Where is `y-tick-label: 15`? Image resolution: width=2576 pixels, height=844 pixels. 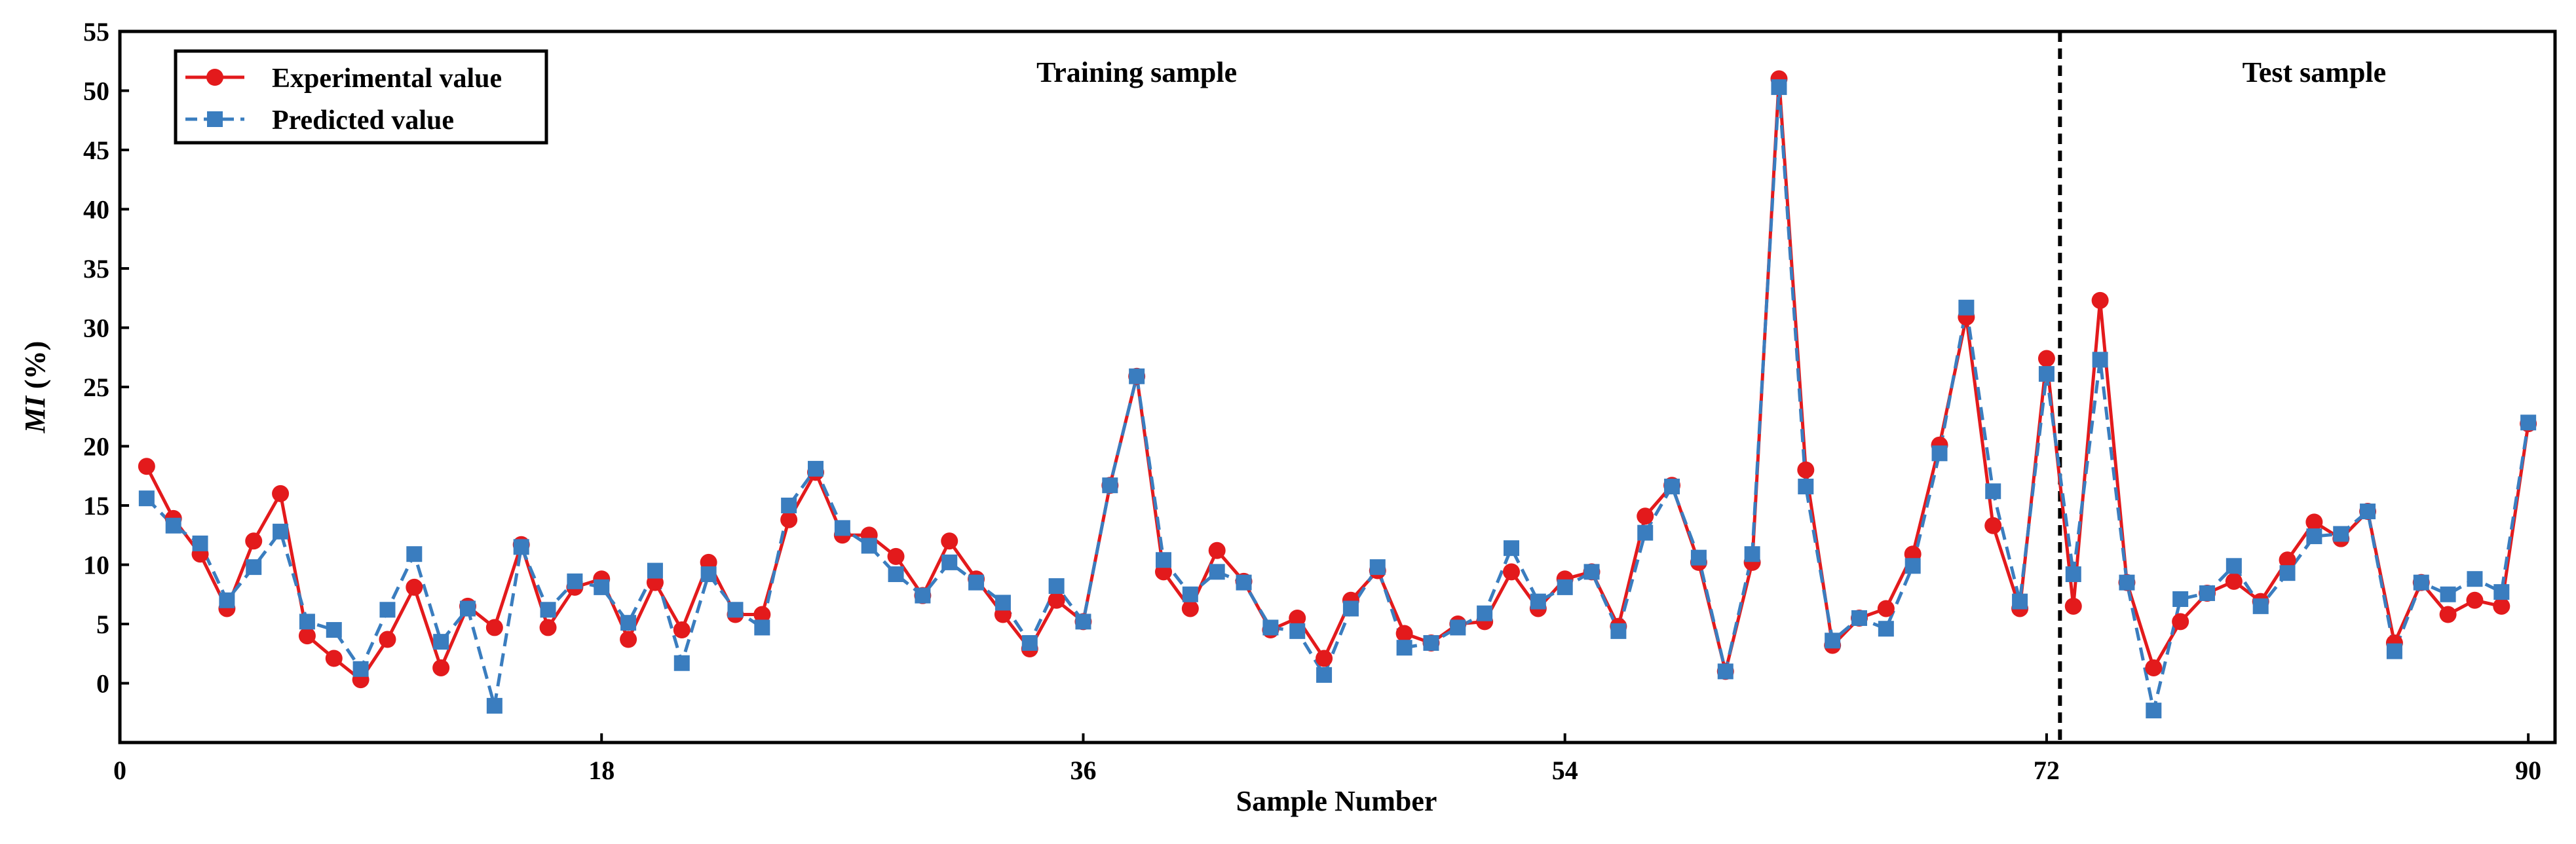
y-tick-label: 15 is located at coordinates (96, 506).